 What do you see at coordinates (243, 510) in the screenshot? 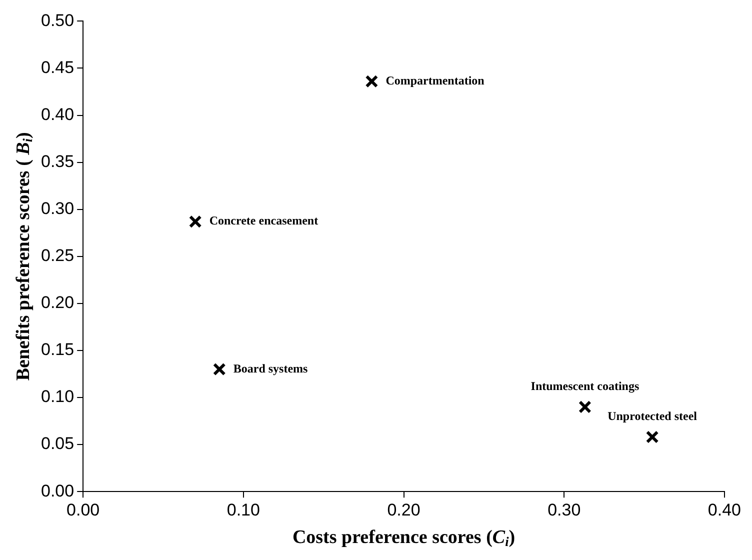
I see `x-tick-label: 0.10` at bounding box center [243, 510].